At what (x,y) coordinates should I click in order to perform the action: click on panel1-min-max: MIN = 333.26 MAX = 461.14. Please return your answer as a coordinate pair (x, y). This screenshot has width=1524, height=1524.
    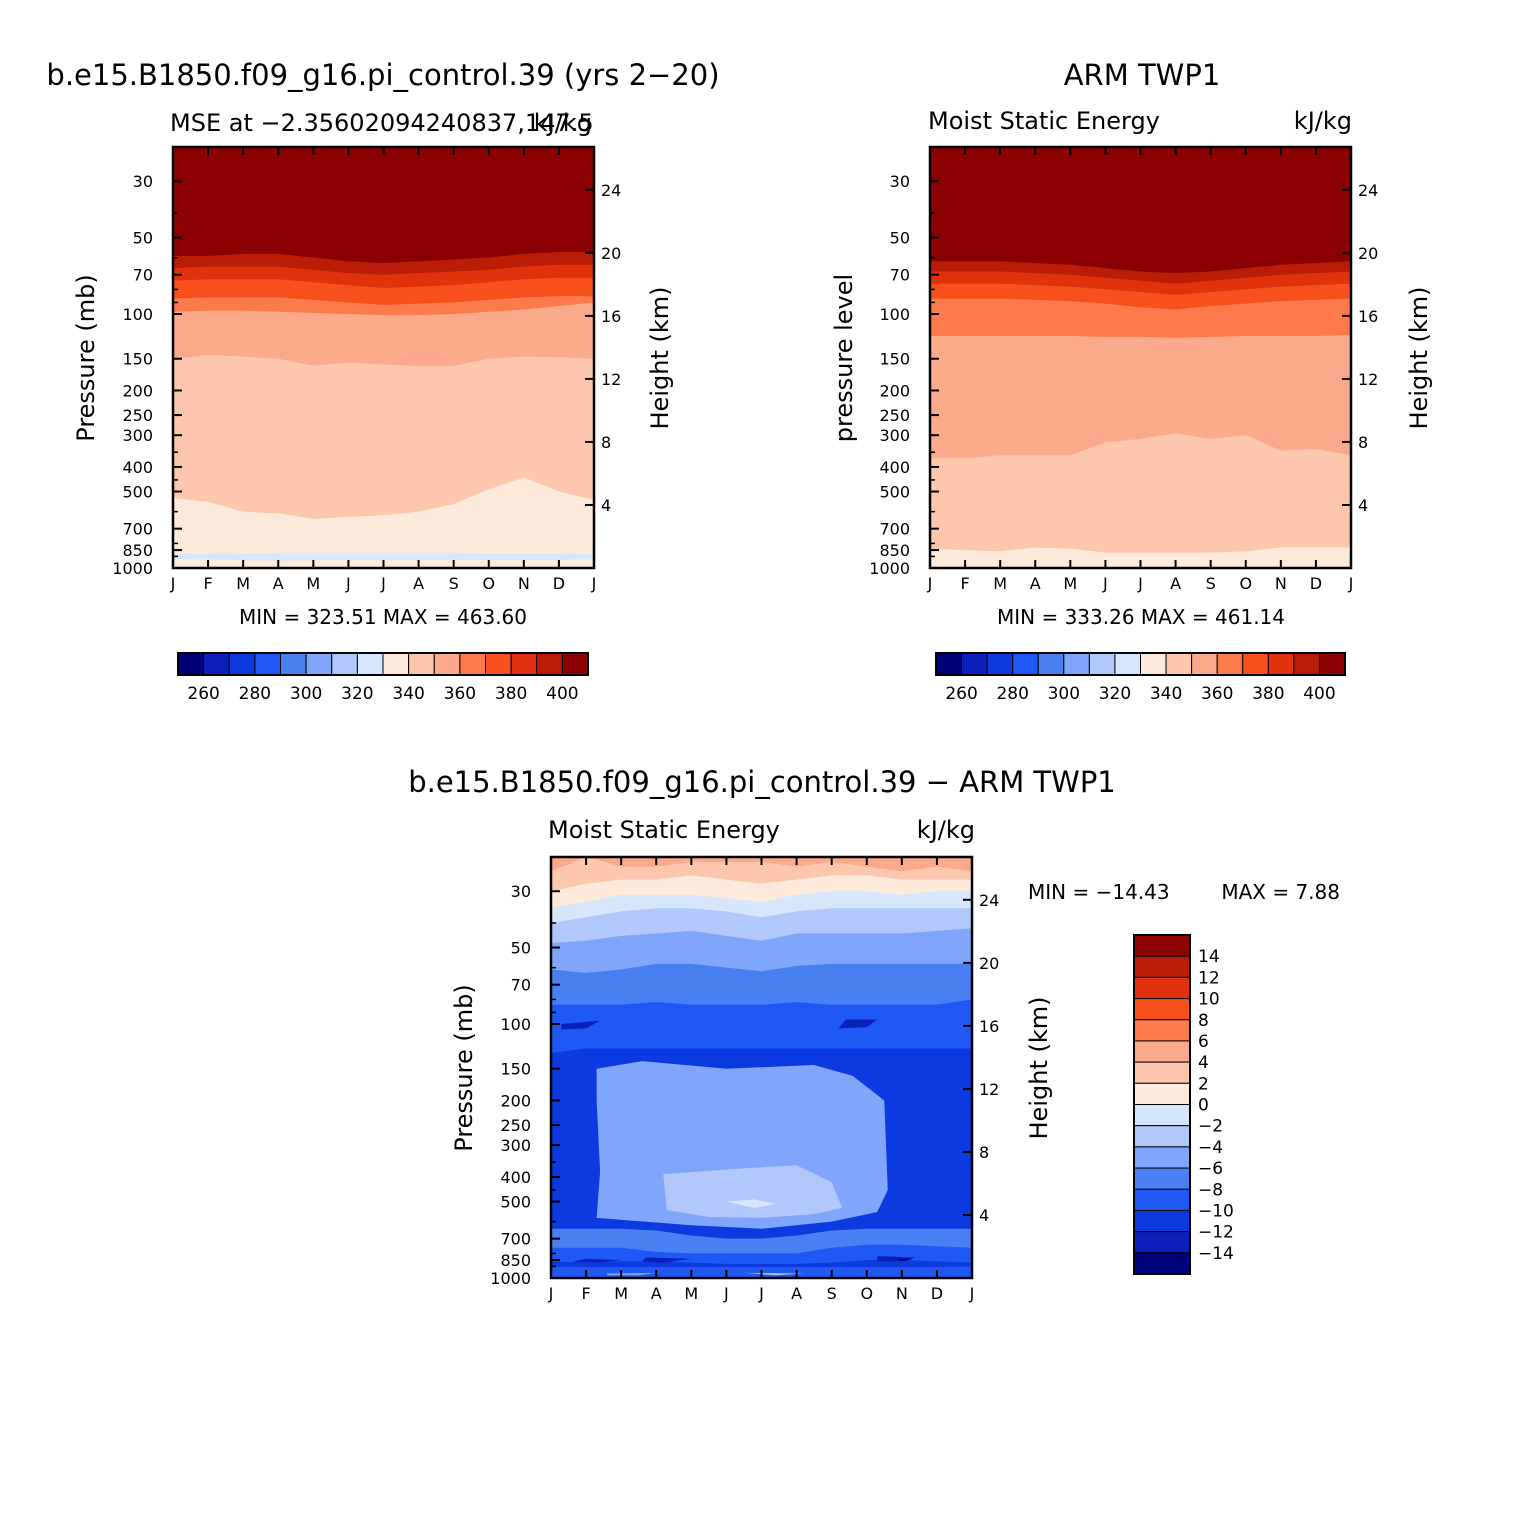
    Looking at the image, I should click on (1141, 617).